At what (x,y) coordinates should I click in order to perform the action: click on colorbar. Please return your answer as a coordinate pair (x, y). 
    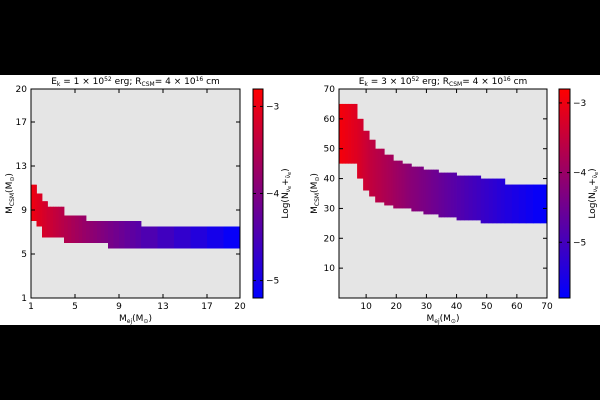
    Looking at the image, I should click on (564, 193).